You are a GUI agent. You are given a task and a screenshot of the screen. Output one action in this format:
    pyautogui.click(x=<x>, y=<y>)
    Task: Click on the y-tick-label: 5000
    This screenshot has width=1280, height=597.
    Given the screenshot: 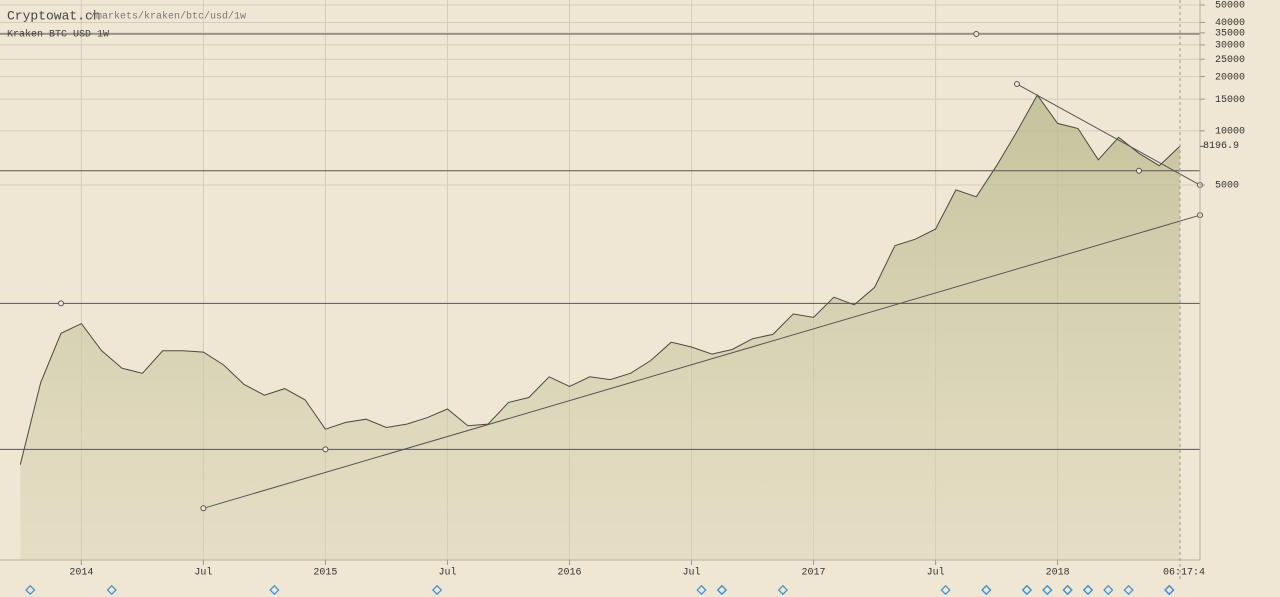 What is the action you would take?
    pyautogui.click(x=1227, y=186)
    